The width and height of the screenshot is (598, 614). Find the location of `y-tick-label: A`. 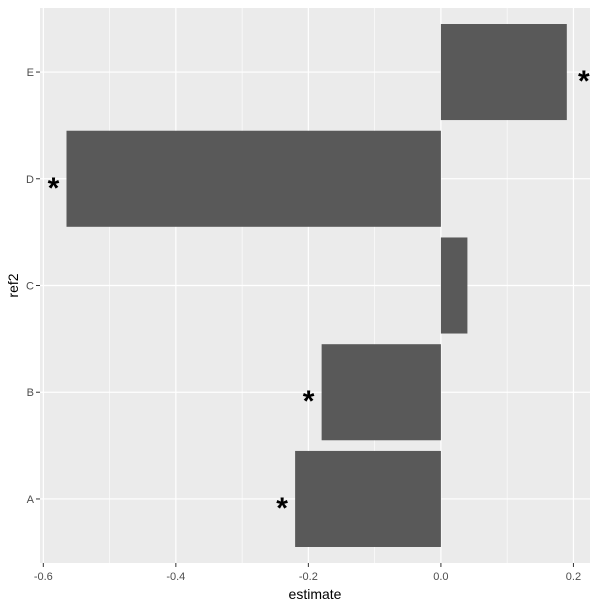

y-tick-label: A is located at coordinates (31, 500).